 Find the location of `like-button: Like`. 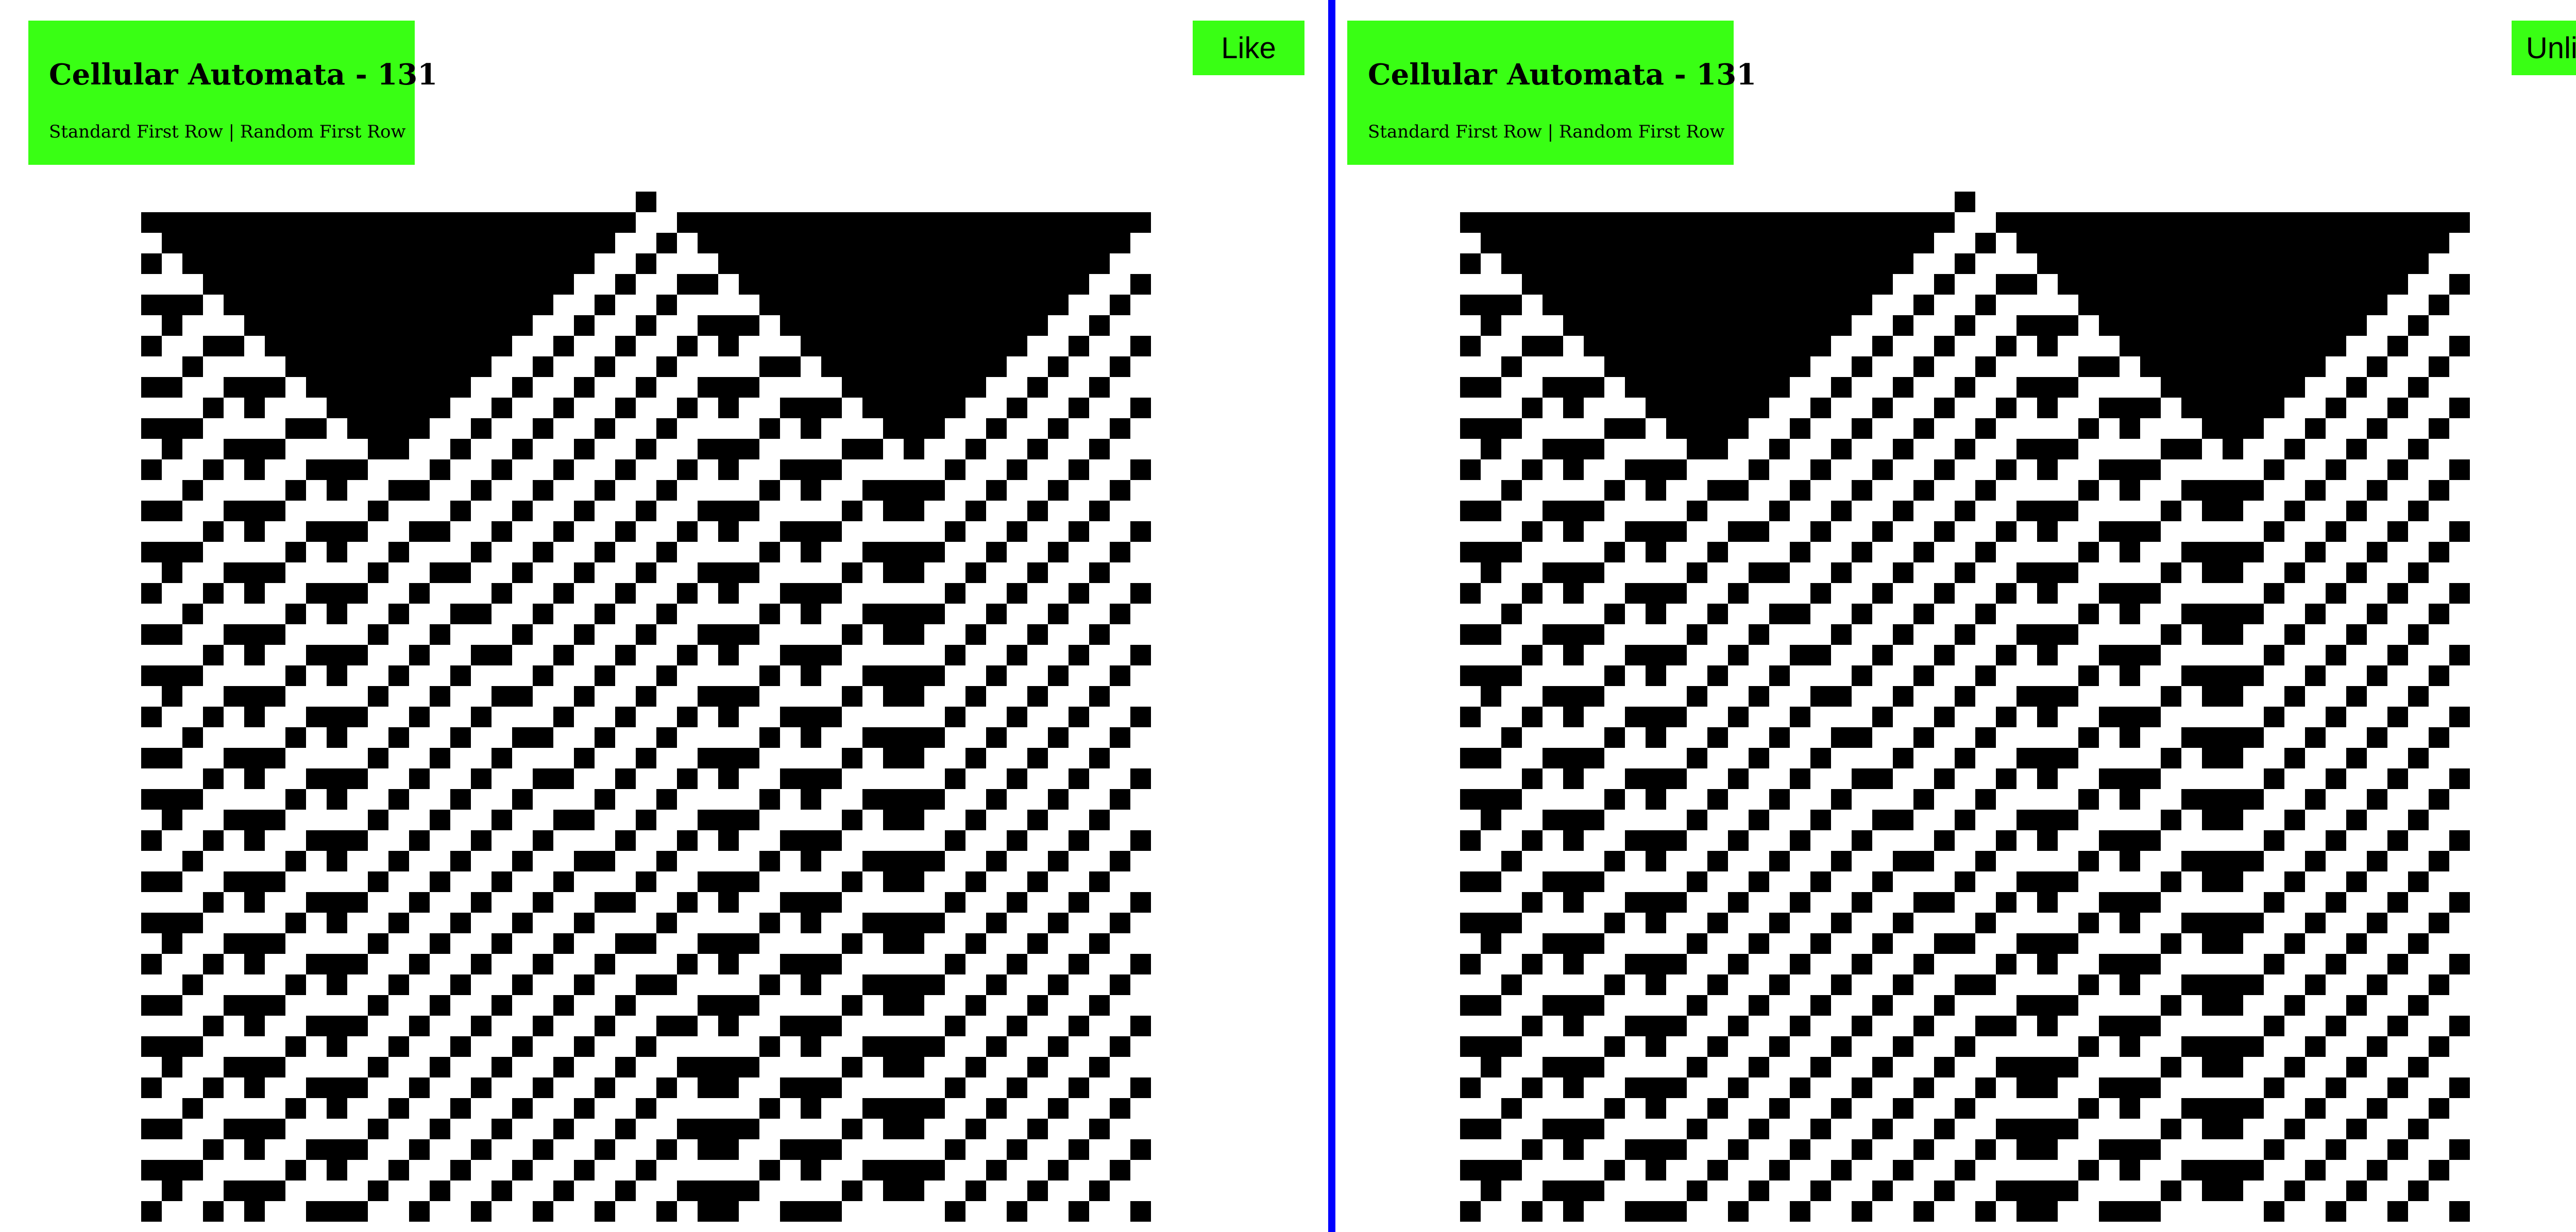

like-button: Like is located at coordinates (1248, 48).